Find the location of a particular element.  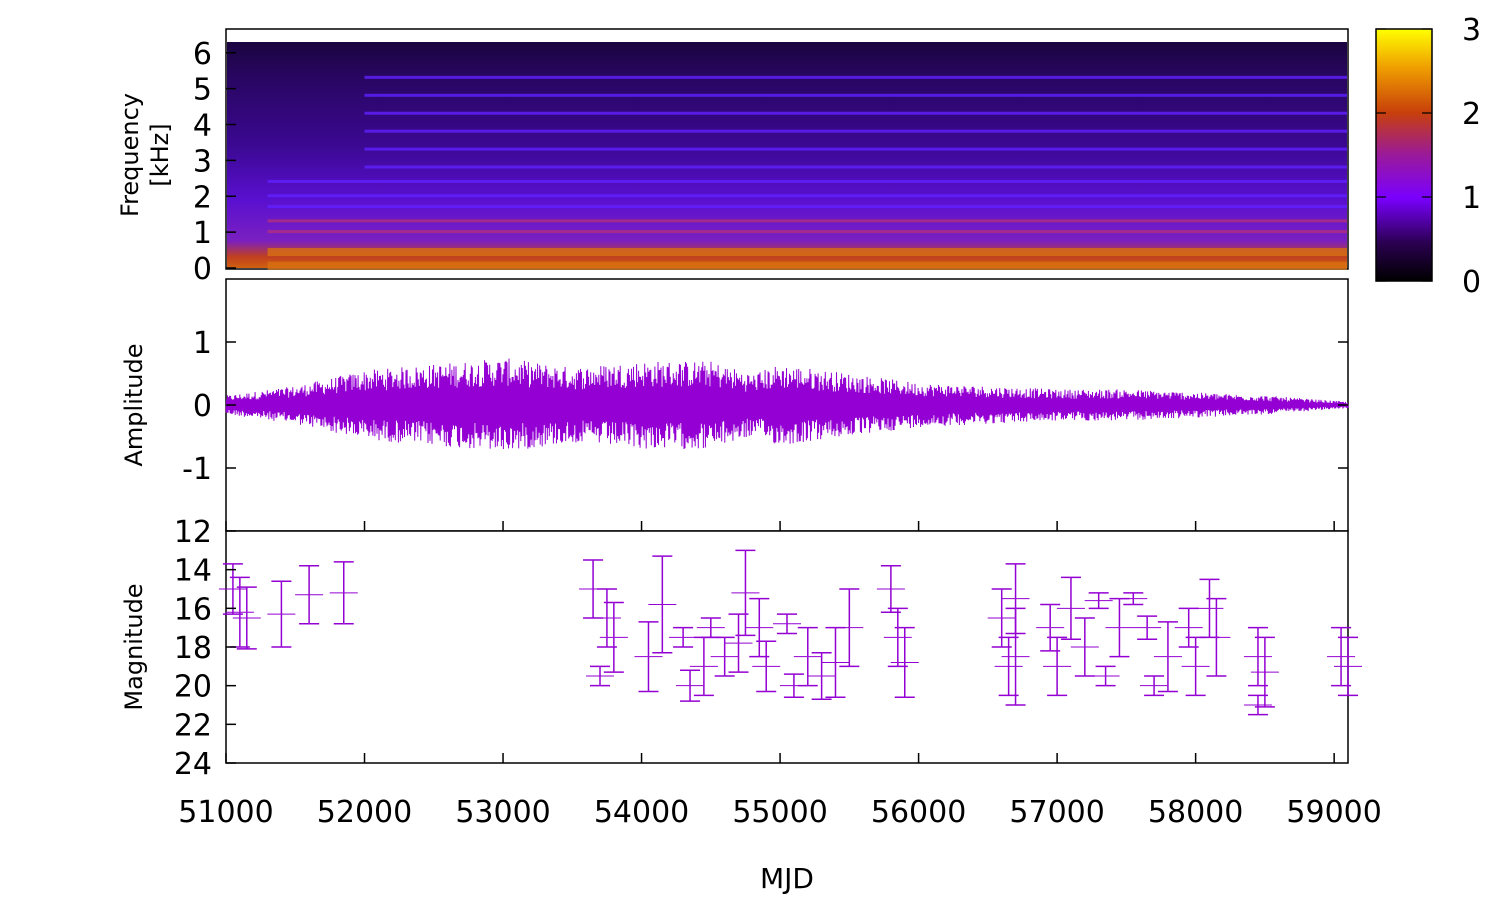

spectrogram-ytick-label: 3 is located at coordinates (202, 161).